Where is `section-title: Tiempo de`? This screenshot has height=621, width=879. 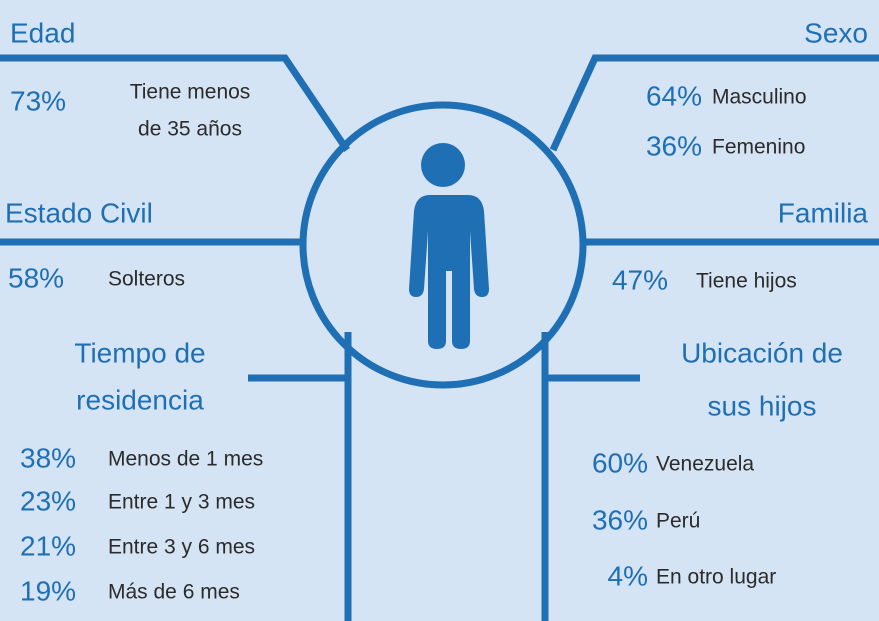 section-title: Tiempo de is located at coordinates (139, 352).